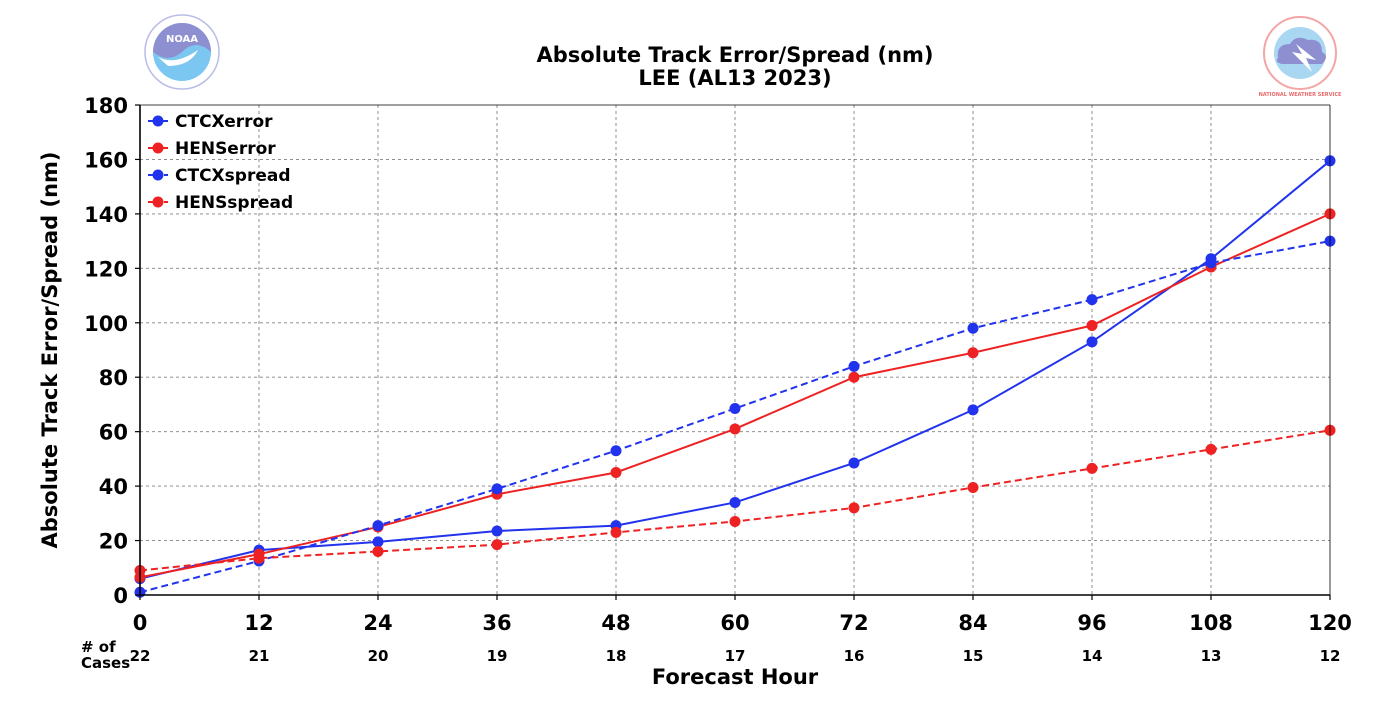  What do you see at coordinates (1330, 623) in the screenshot?
I see `x-tick-label: 120` at bounding box center [1330, 623].